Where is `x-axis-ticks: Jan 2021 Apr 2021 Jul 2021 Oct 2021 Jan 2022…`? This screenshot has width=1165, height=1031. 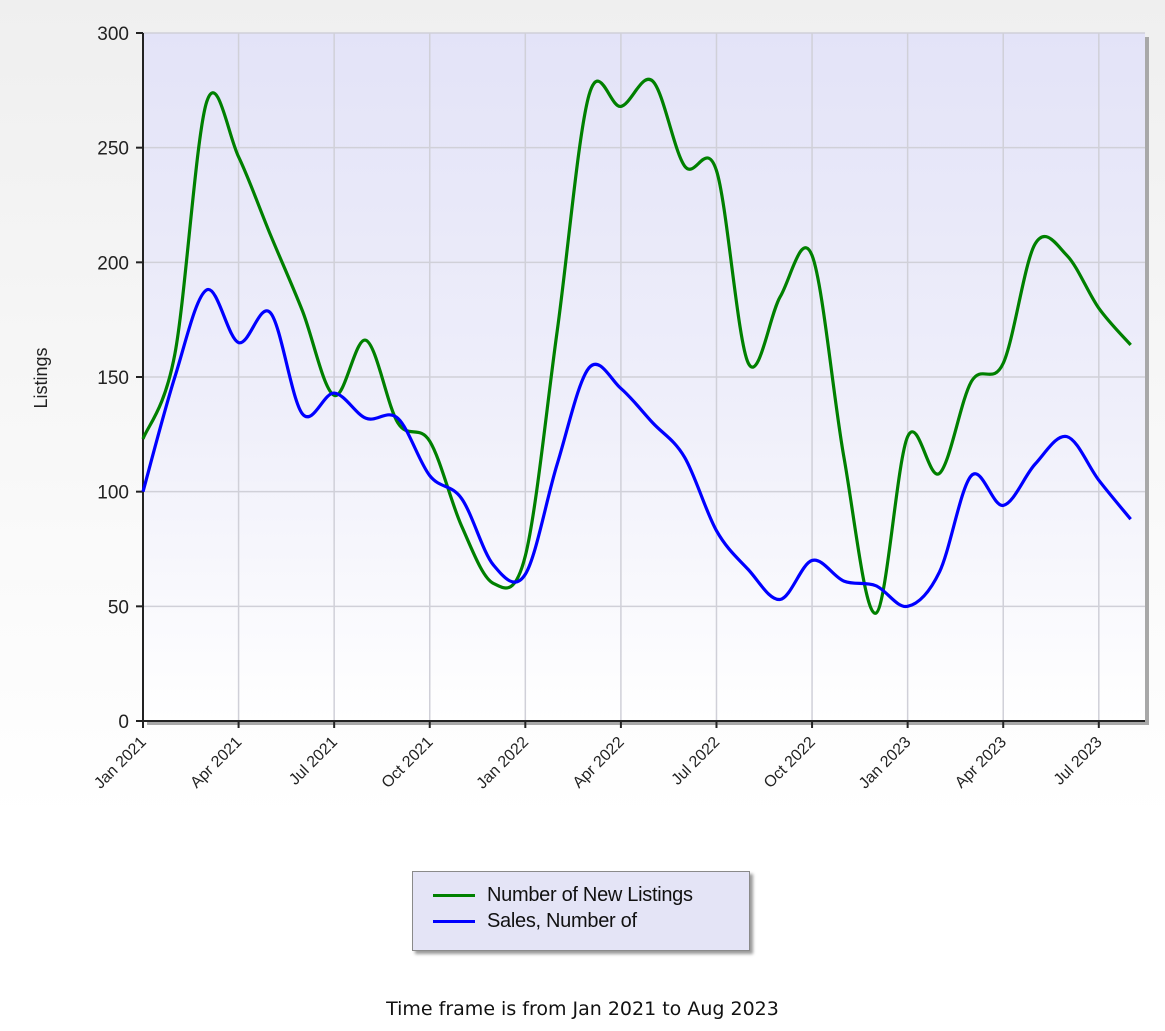
x-axis-ticks: Jan 2021 Apr 2021 Jul 2021 Oct 2021 Jan 2022… is located at coordinates (598, 757).